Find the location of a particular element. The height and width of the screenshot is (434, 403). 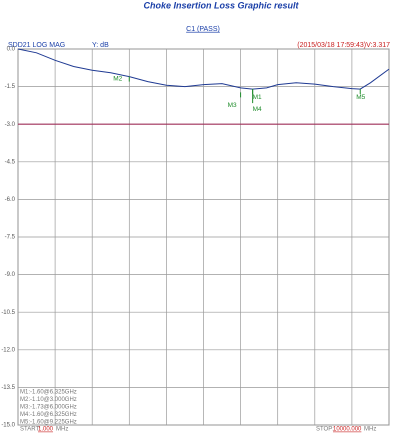

stop-unit: MHz is located at coordinates (370, 430).